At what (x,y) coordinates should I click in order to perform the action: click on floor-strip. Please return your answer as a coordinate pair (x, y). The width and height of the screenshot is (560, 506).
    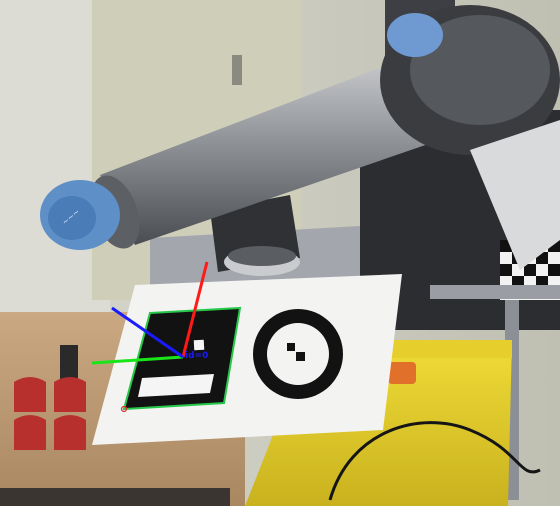
    Looking at the image, I should click on (115, 497).